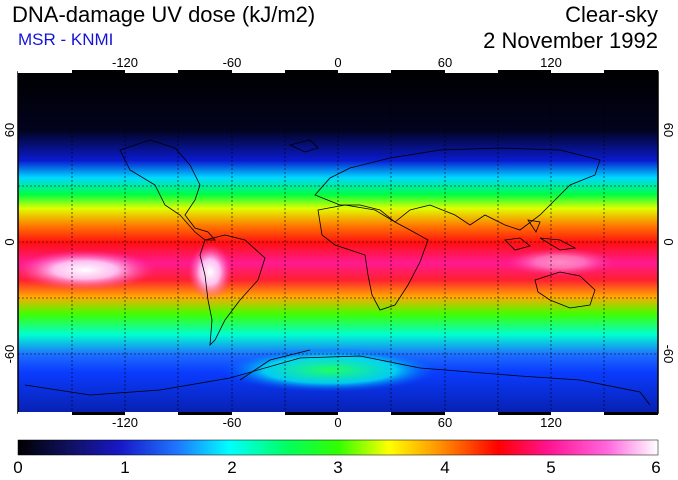 Image resolution: width=678 pixels, height=480 pixels. I want to click on lon-tick-top: 0, so click(337, 62).